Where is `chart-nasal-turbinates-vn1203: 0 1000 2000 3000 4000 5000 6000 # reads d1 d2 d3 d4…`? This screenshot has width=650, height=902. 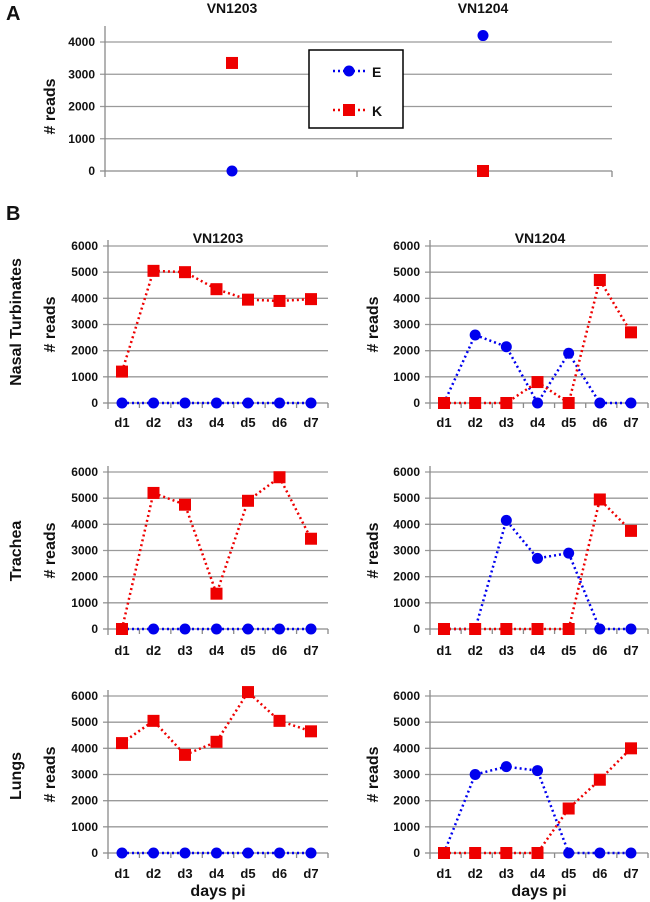 chart-nasal-turbinates-vn1203: 0 1000 2000 3000 4000 5000 6000 # reads d1 d2 d3 d4… is located at coordinates (185, 334).